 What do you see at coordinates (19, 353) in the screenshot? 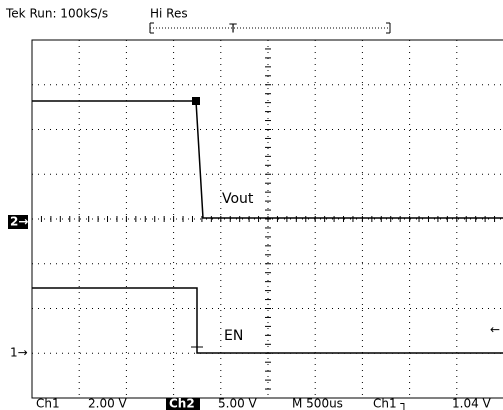
I see `ch1-marker: 1→` at bounding box center [19, 353].